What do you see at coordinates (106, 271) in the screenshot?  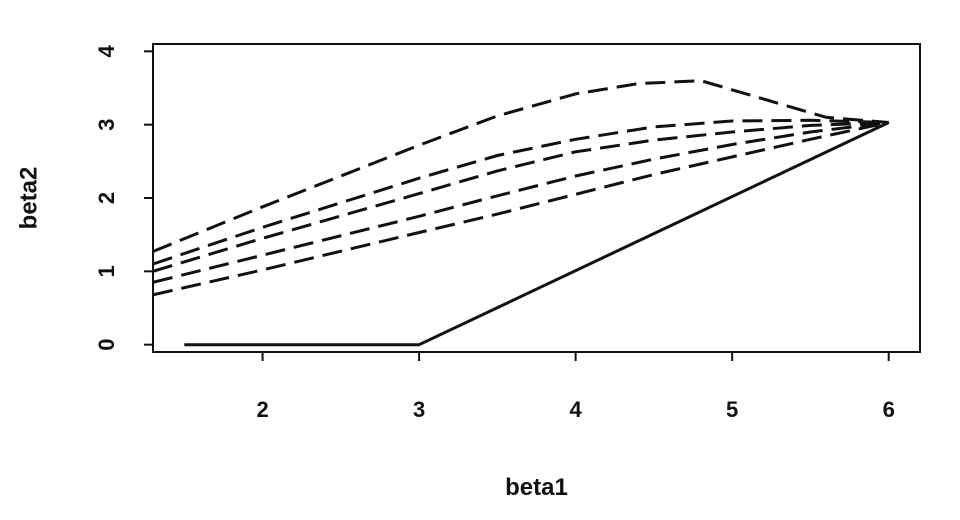 I see `y-tick-label: 1` at bounding box center [106, 271].